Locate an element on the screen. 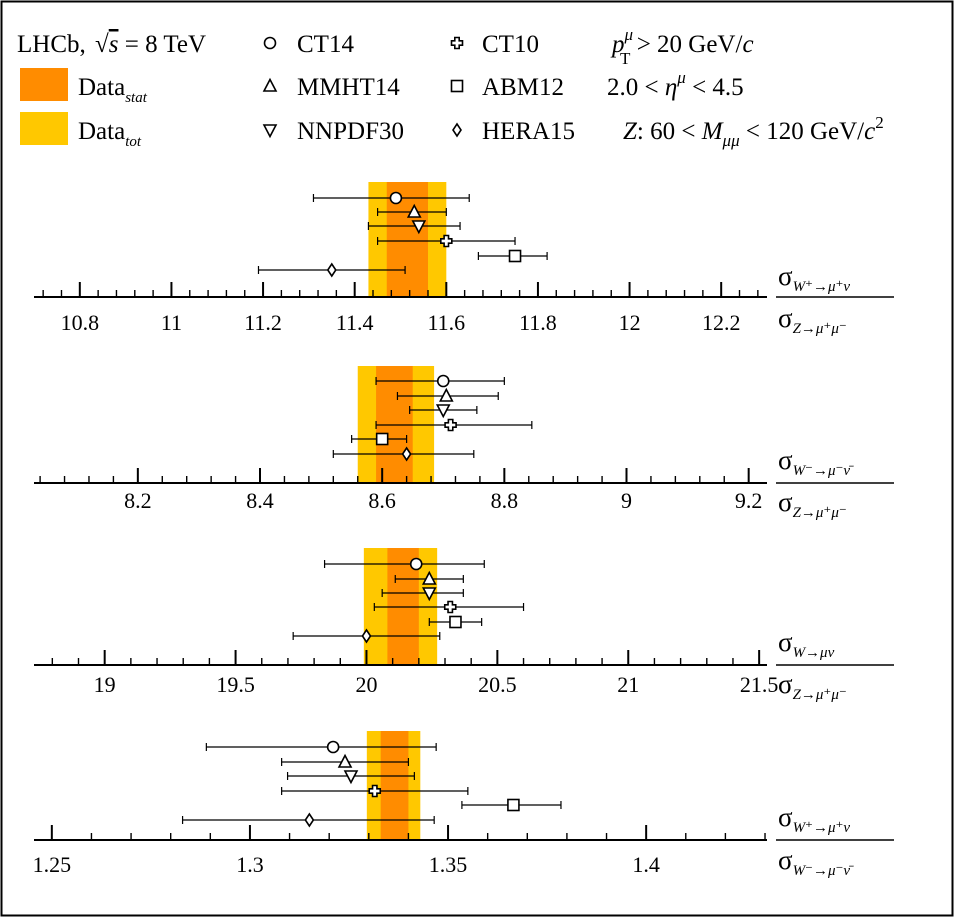 This screenshot has height=922, width=954. x-tick-label: 11.8 is located at coordinates (538, 322).